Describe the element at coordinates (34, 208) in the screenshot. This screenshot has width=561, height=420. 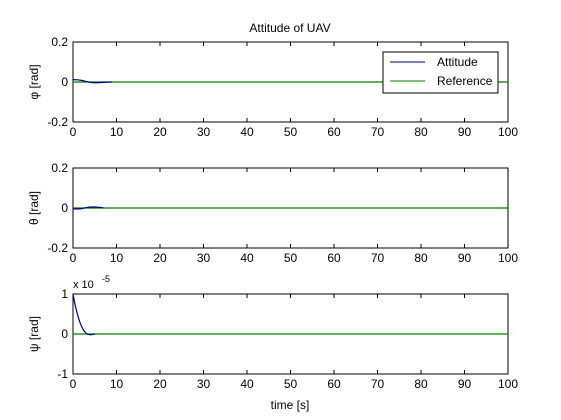
I see `y-axis-label: θ [rad]` at that location.